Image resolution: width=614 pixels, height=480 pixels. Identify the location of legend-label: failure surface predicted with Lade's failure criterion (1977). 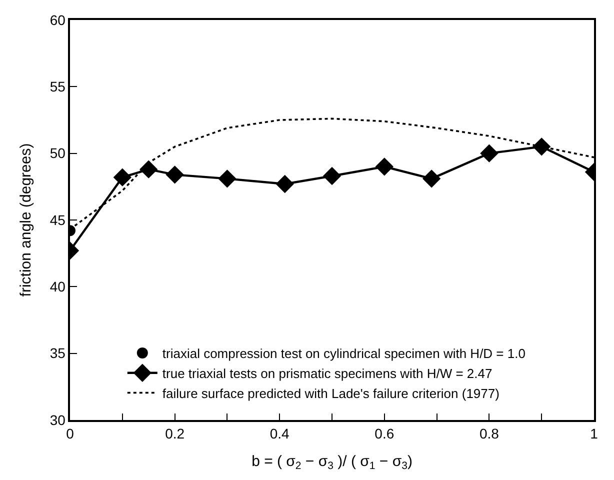
(331, 393).